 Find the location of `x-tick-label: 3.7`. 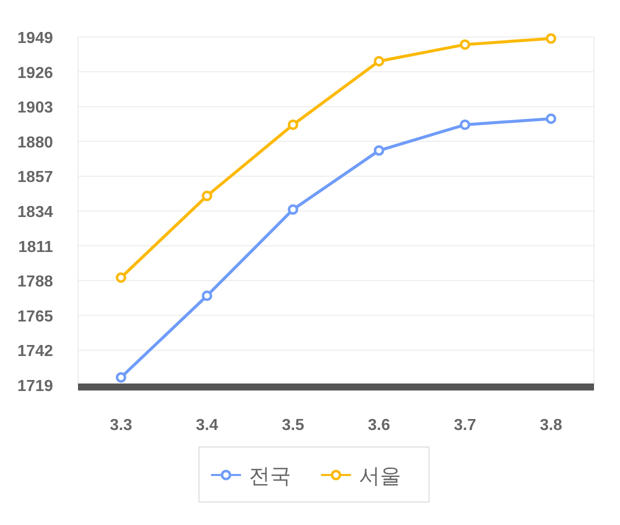

x-tick-label: 3.7 is located at coordinates (465, 425).